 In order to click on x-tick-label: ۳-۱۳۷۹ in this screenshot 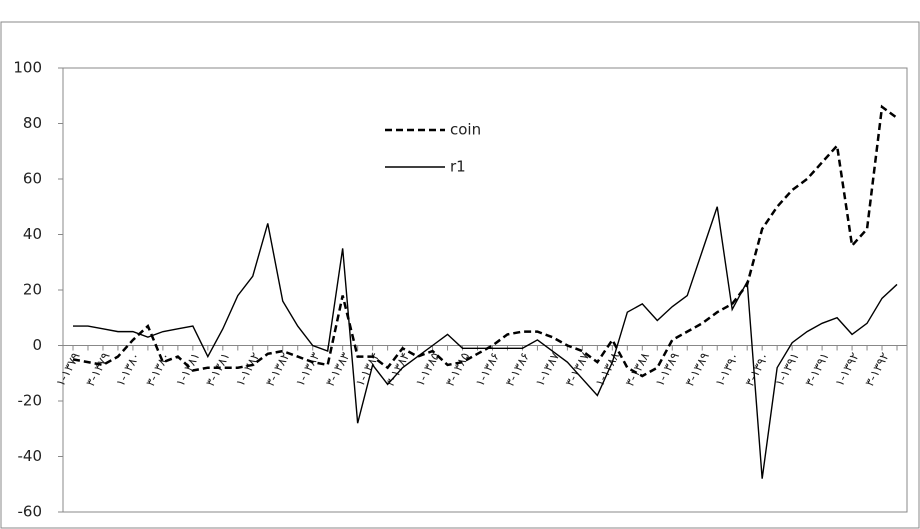, I will do `click(98, 369)`.